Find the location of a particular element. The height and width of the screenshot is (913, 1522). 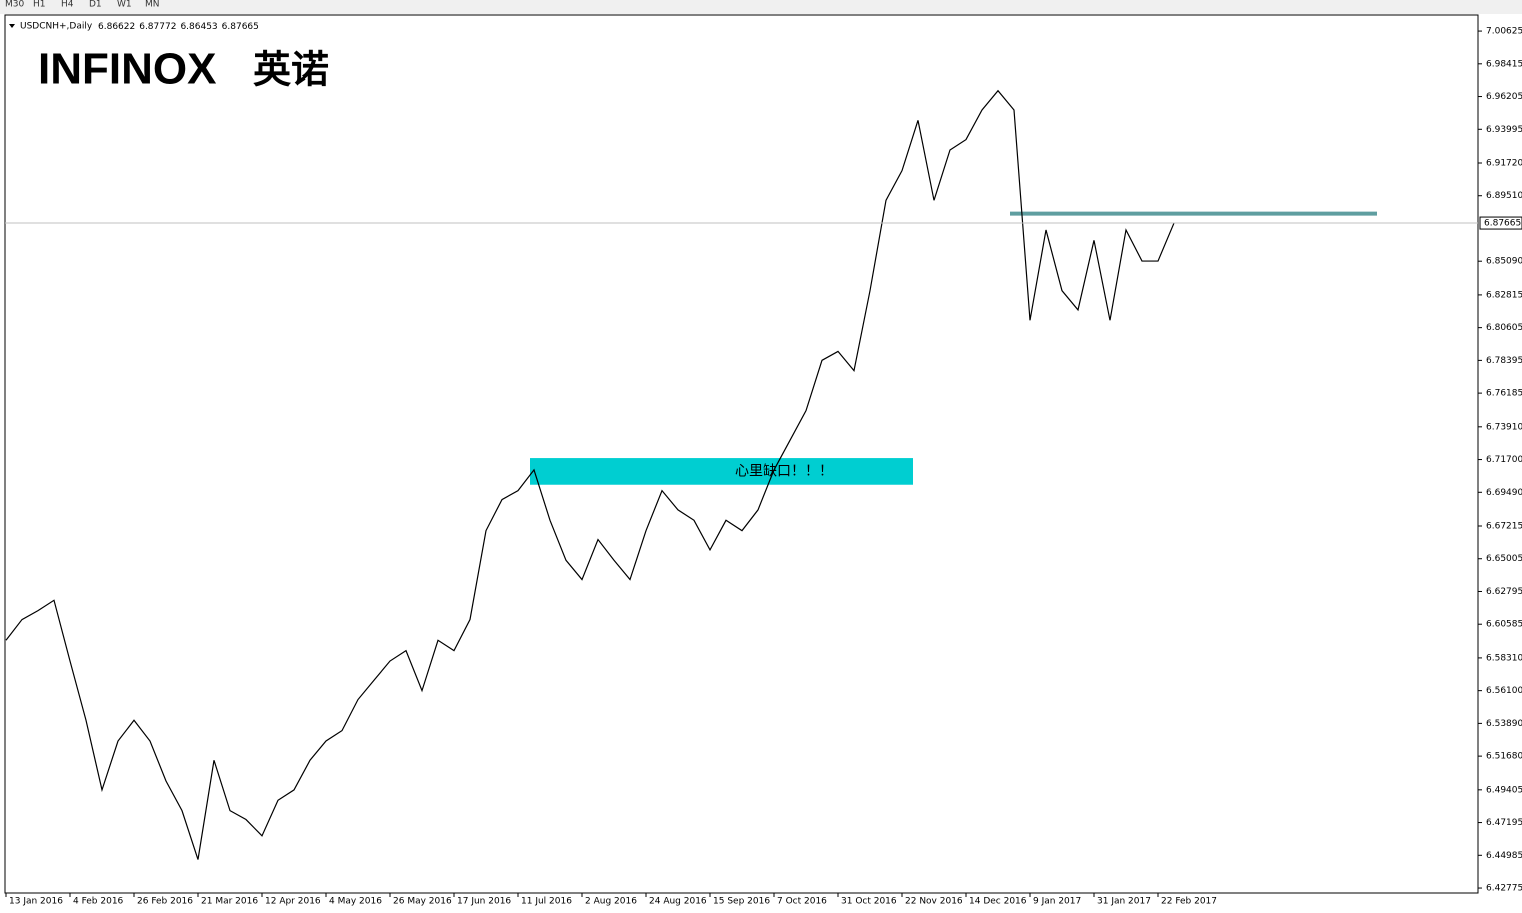

y-tick-label: 6.93995 is located at coordinates (1504, 130).